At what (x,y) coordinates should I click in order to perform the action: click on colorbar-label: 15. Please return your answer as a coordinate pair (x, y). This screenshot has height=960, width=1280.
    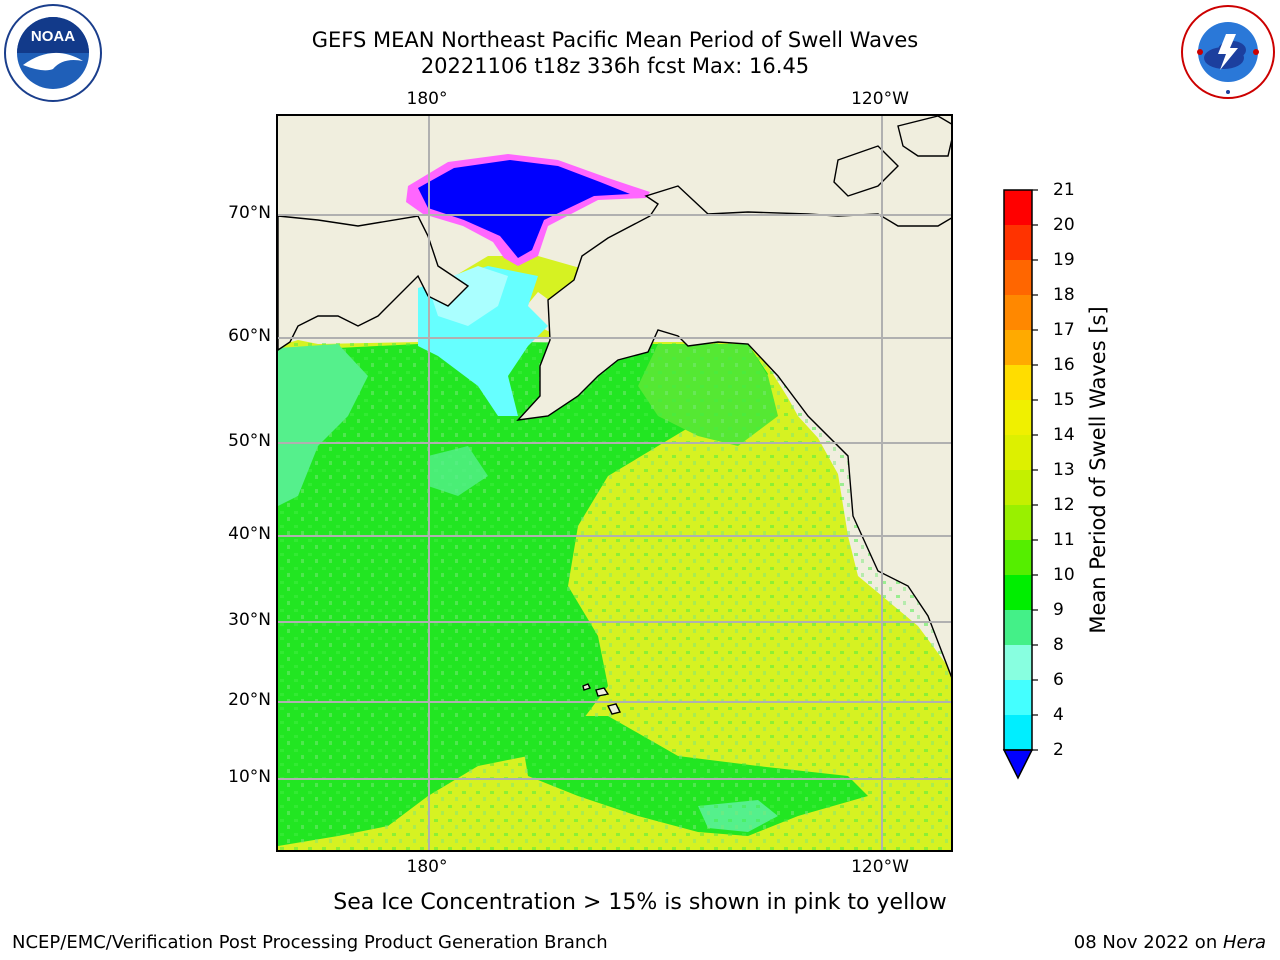
    Looking at the image, I should click on (1064, 400).